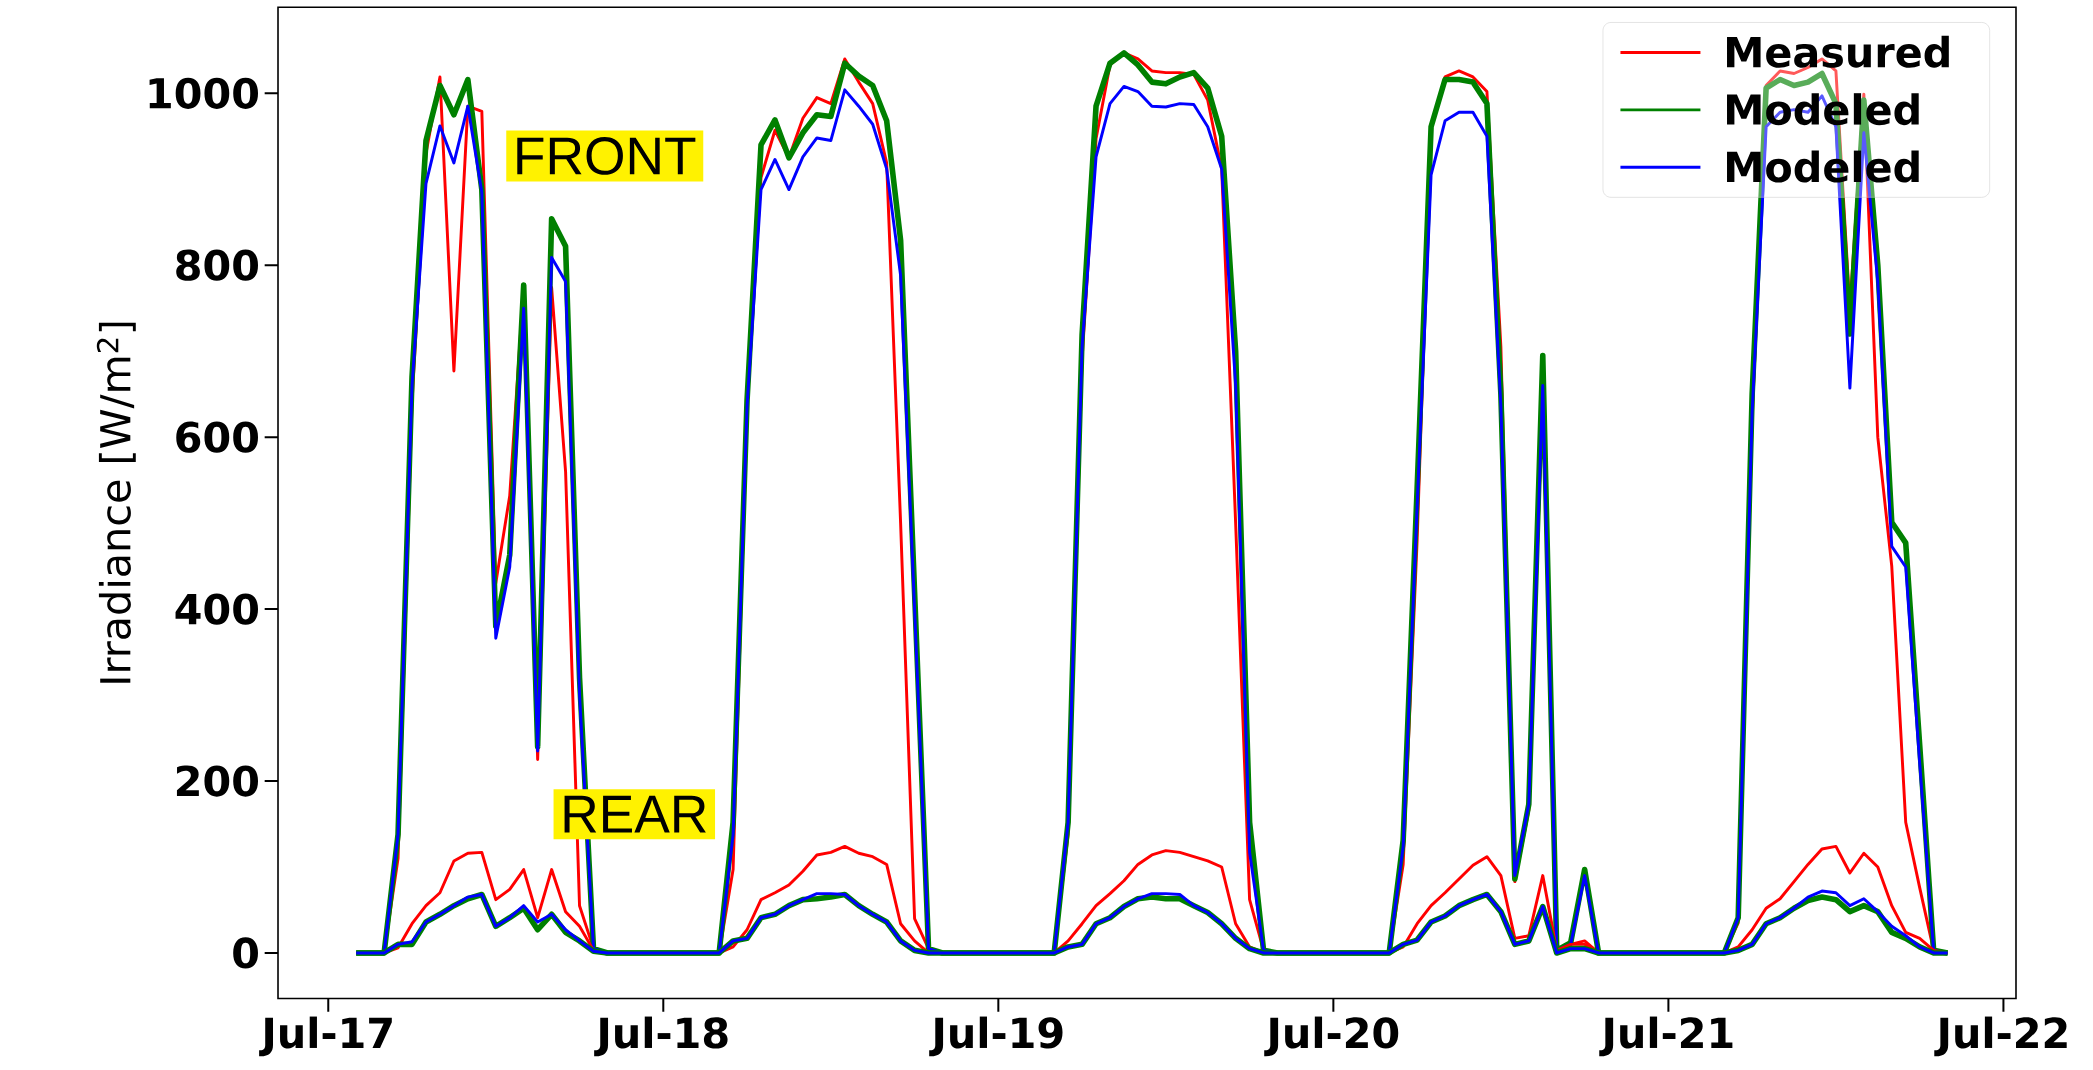 This screenshot has width=2093, height=1070. What do you see at coordinates (635, 814) in the screenshot?
I see `annotation: REAR` at bounding box center [635, 814].